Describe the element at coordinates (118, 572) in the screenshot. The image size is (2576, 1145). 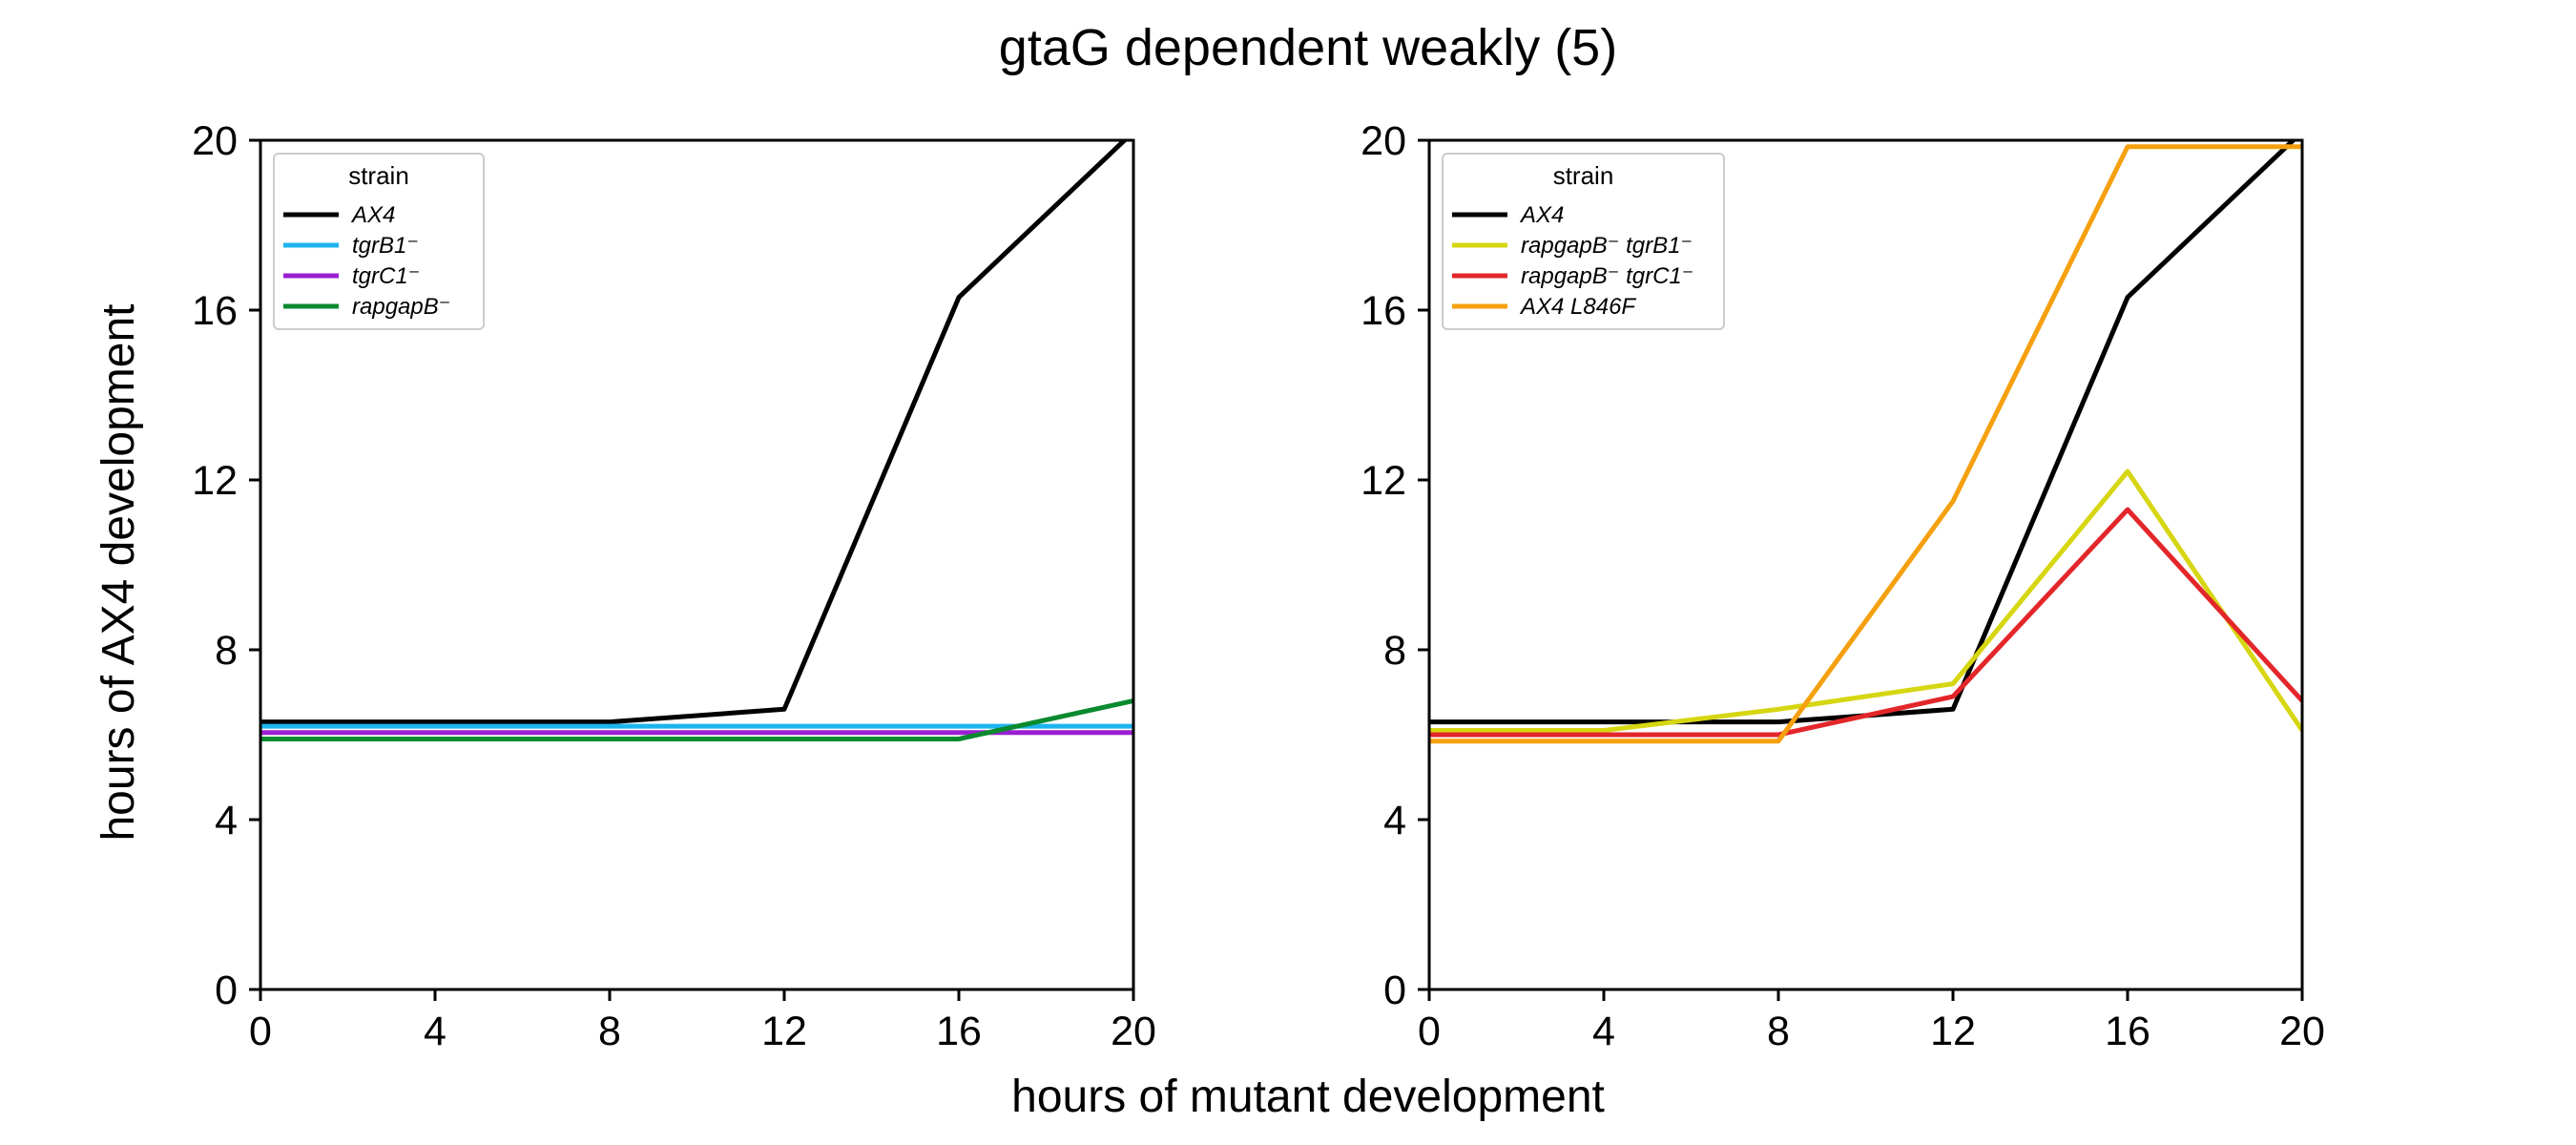
I see `y-axis-label: hours of AX4 development` at that location.